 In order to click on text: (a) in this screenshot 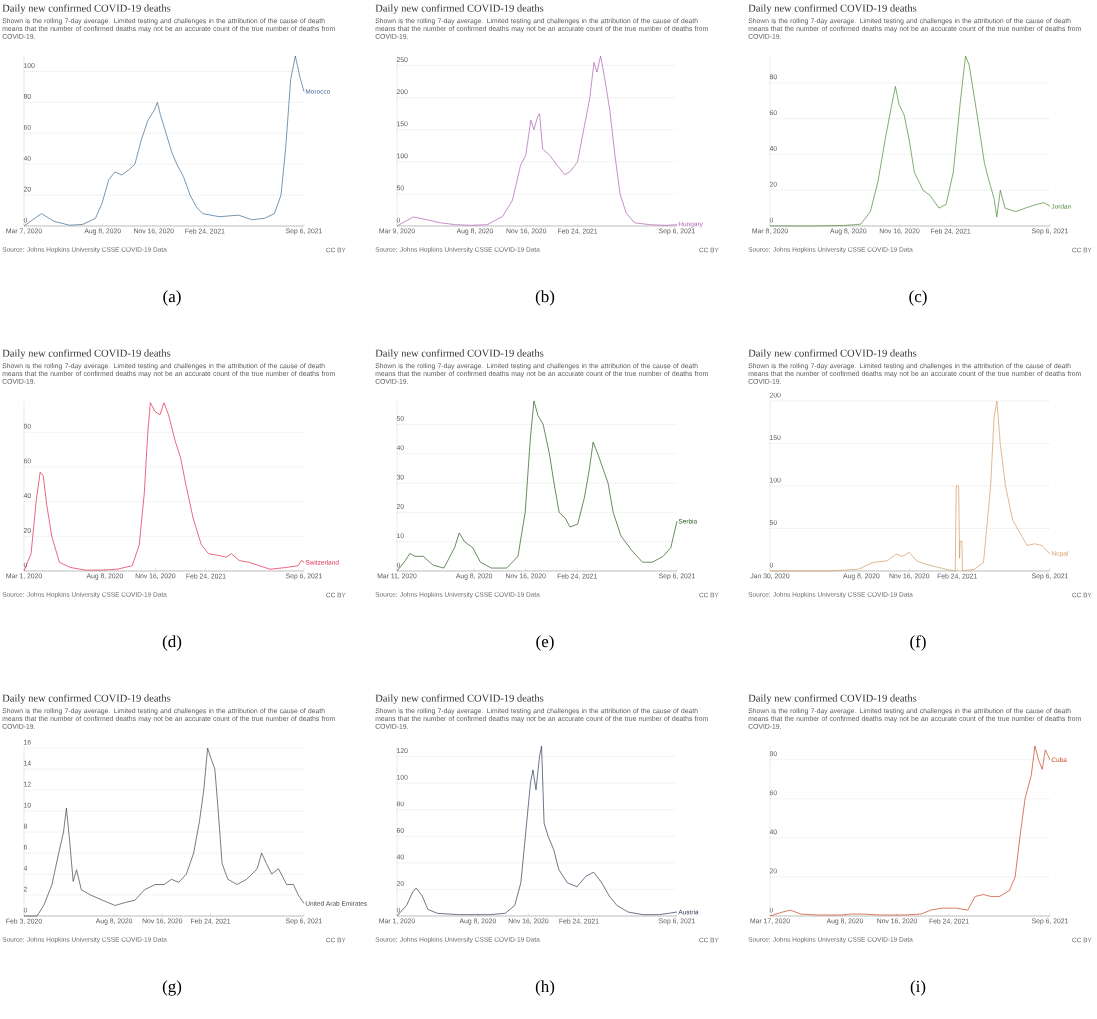, I will do `click(172, 298)`.